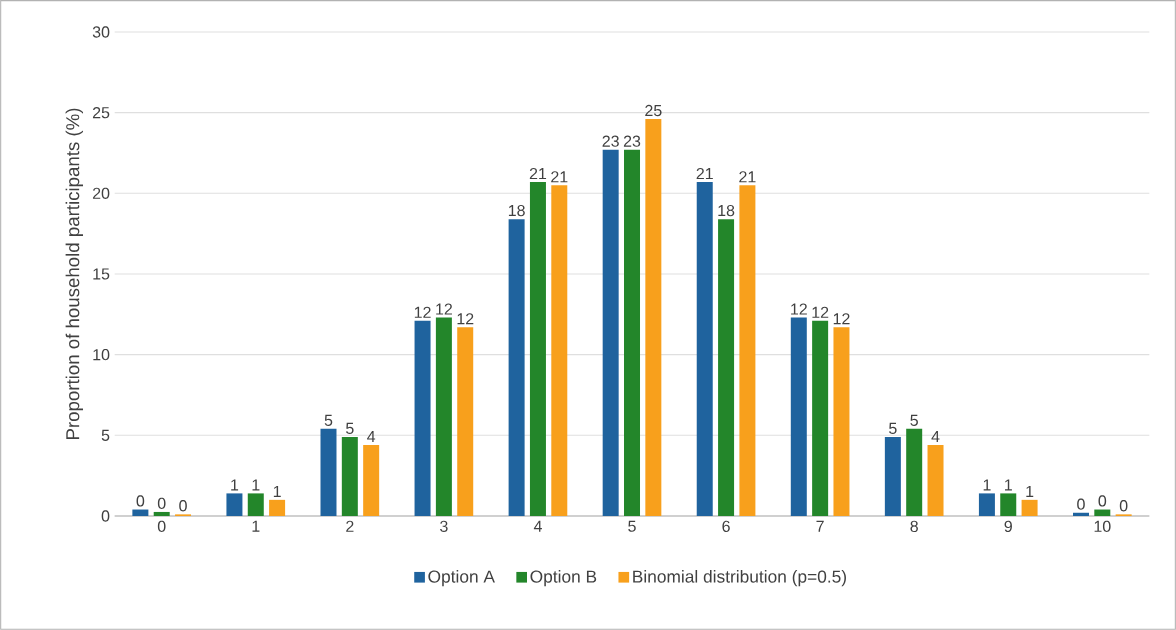 This screenshot has height=630, width=1176. I want to click on x-tick-label: 5, so click(632, 526).